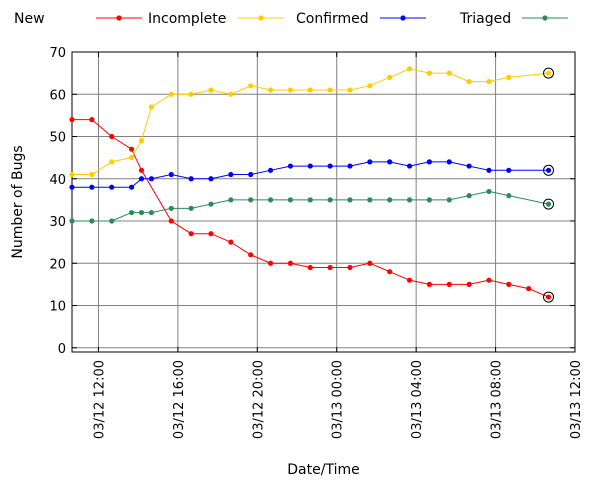 This screenshot has width=600, height=480. What do you see at coordinates (361, 19) in the screenshot?
I see `legend-item-confirmed: Confirmed` at bounding box center [361, 19].